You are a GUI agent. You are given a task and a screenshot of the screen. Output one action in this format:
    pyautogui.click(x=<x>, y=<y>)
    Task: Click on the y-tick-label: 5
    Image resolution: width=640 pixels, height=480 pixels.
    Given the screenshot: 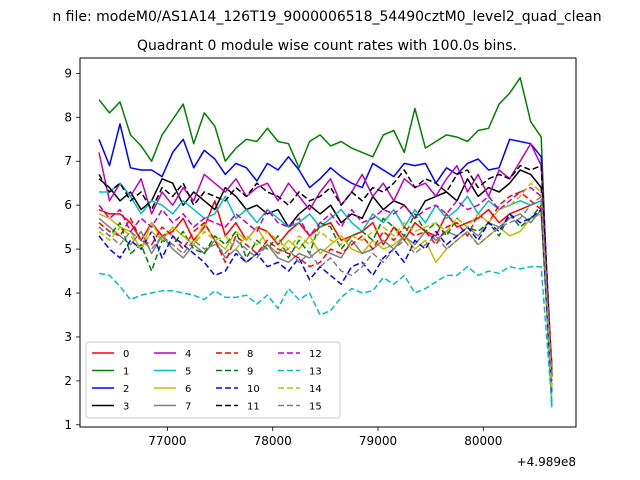 What is the action you would take?
    pyautogui.click(x=68, y=249)
    